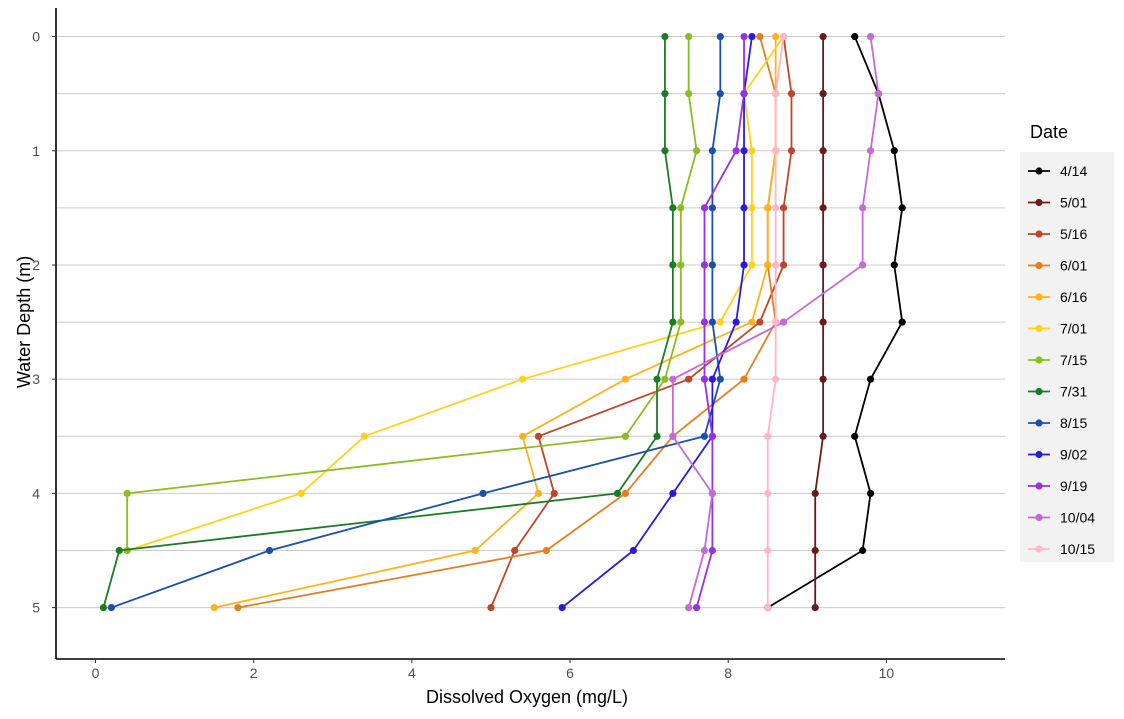 This screenshot has height=719, width=1124. I want to click on legend-label: 9/02, so click(1073, 455).